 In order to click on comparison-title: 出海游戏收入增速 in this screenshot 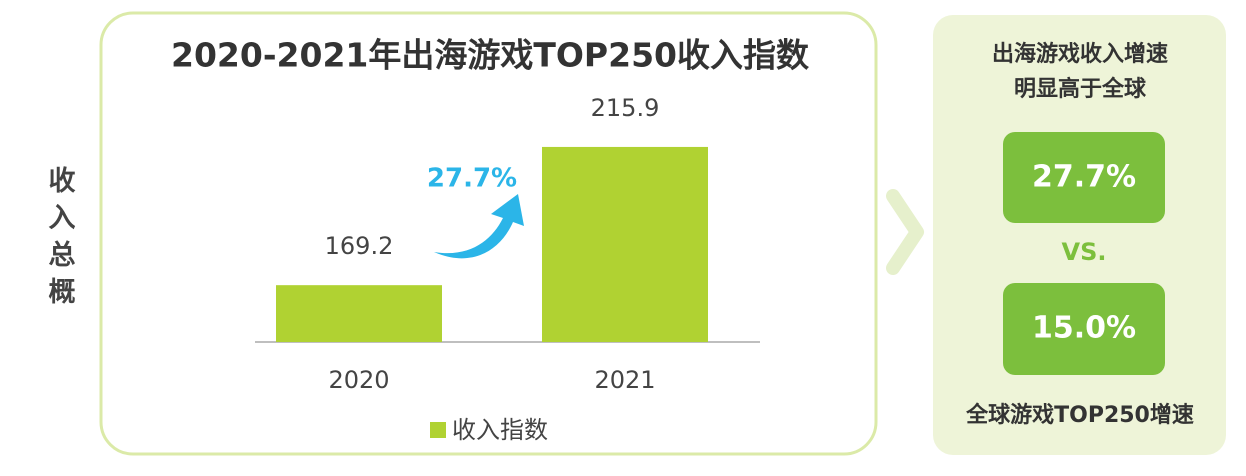, I will do `click(1080, 54)`.